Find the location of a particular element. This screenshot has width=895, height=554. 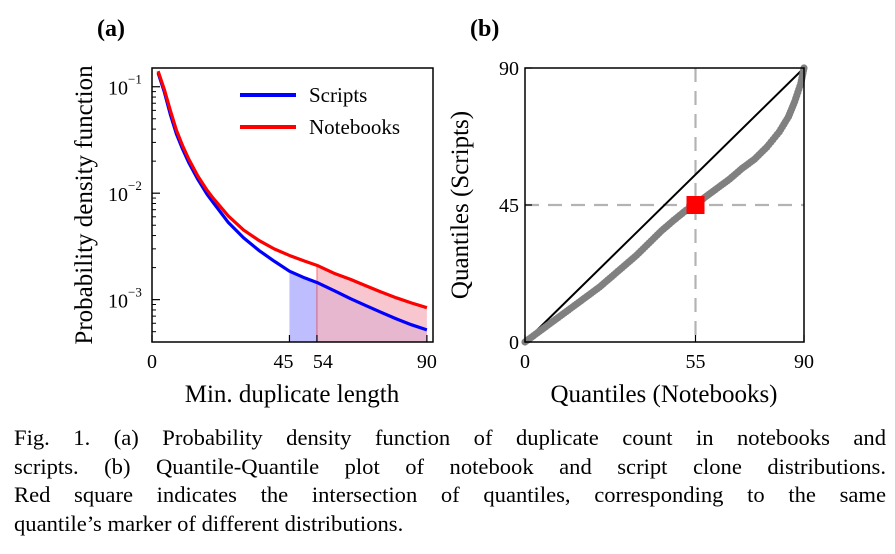

y-tick-exponent: −3 is located at coordinates (135, 292).